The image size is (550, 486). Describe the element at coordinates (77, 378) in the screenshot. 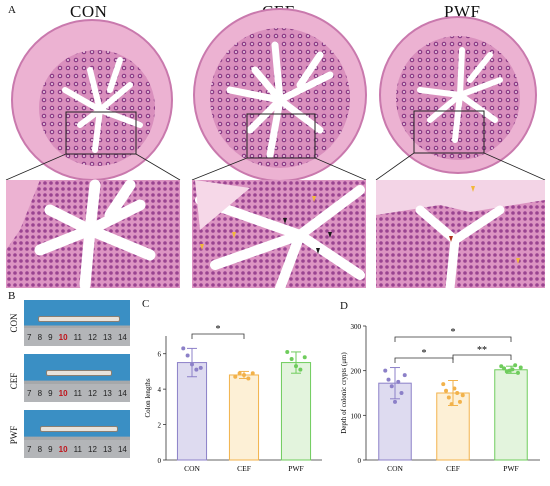

I see `colon-photo-cef: 7 8 9 10 11 12 13 14` at that location.